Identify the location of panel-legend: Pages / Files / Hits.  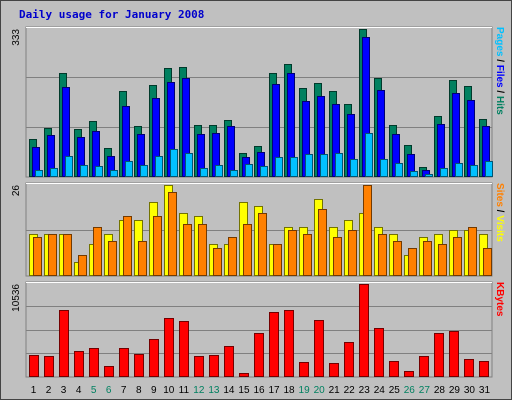
(499, 71).